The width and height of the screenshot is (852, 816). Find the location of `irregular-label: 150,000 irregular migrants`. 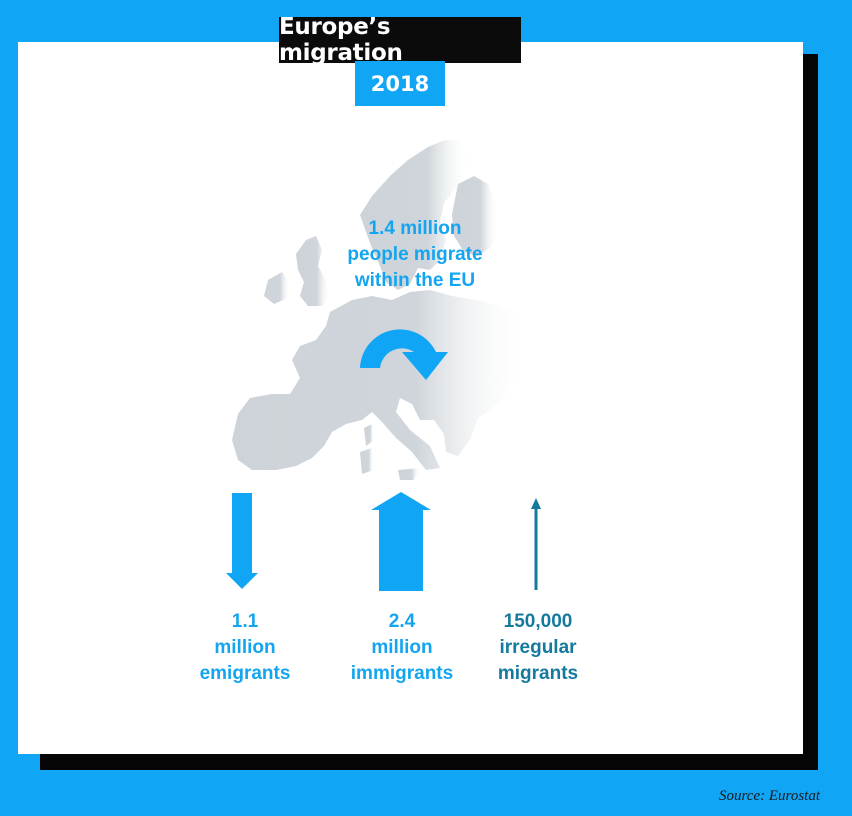

irregular-label: 150,000 irregular migrants is located at coordinates (538, 648).